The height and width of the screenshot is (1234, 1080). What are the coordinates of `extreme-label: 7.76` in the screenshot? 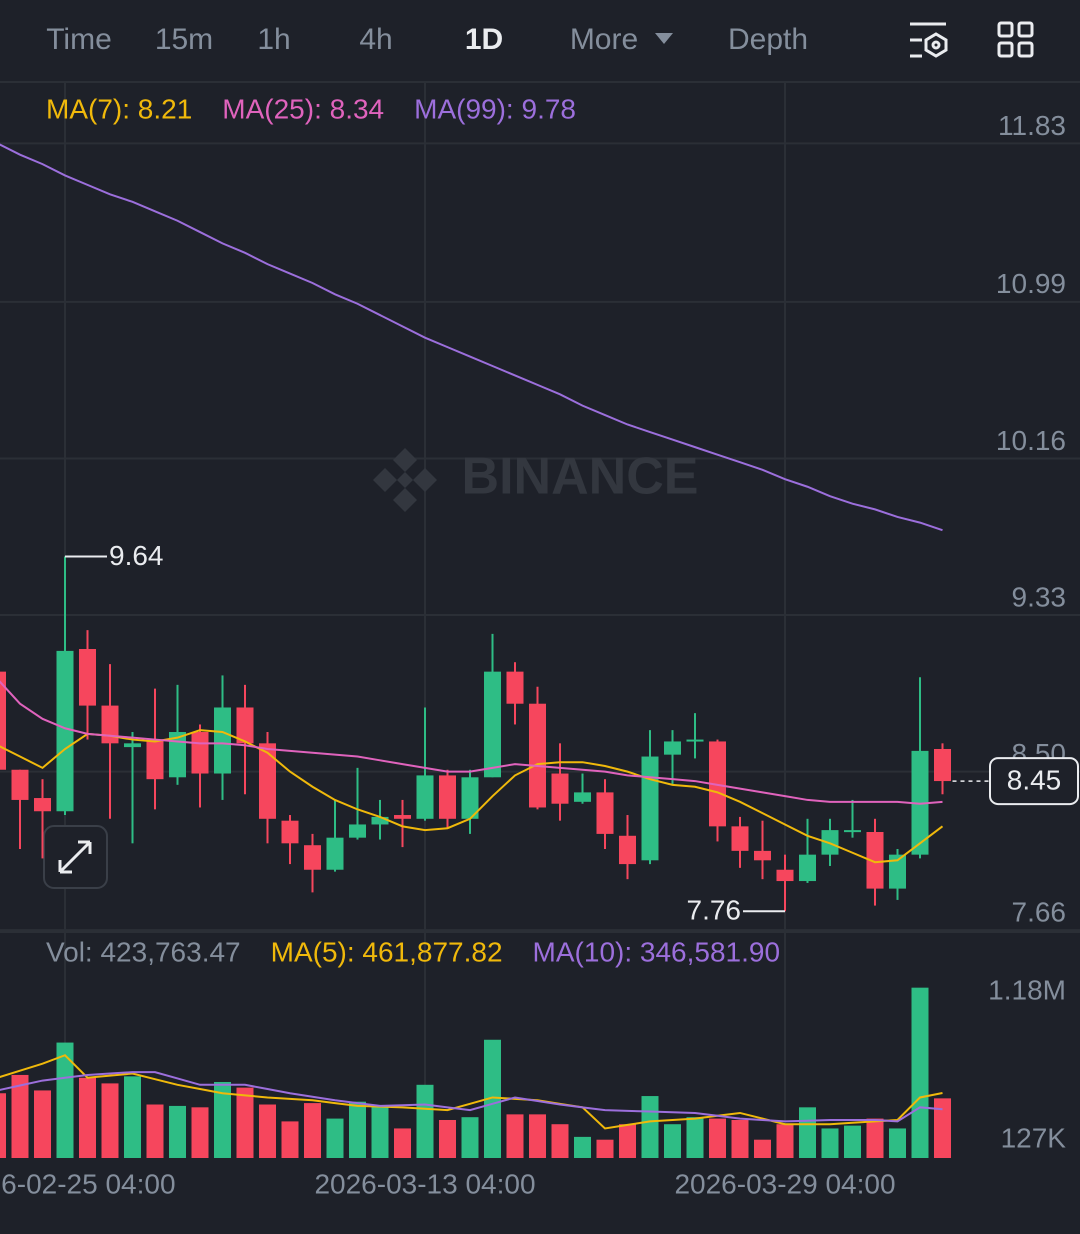 It's located at (714, 910).